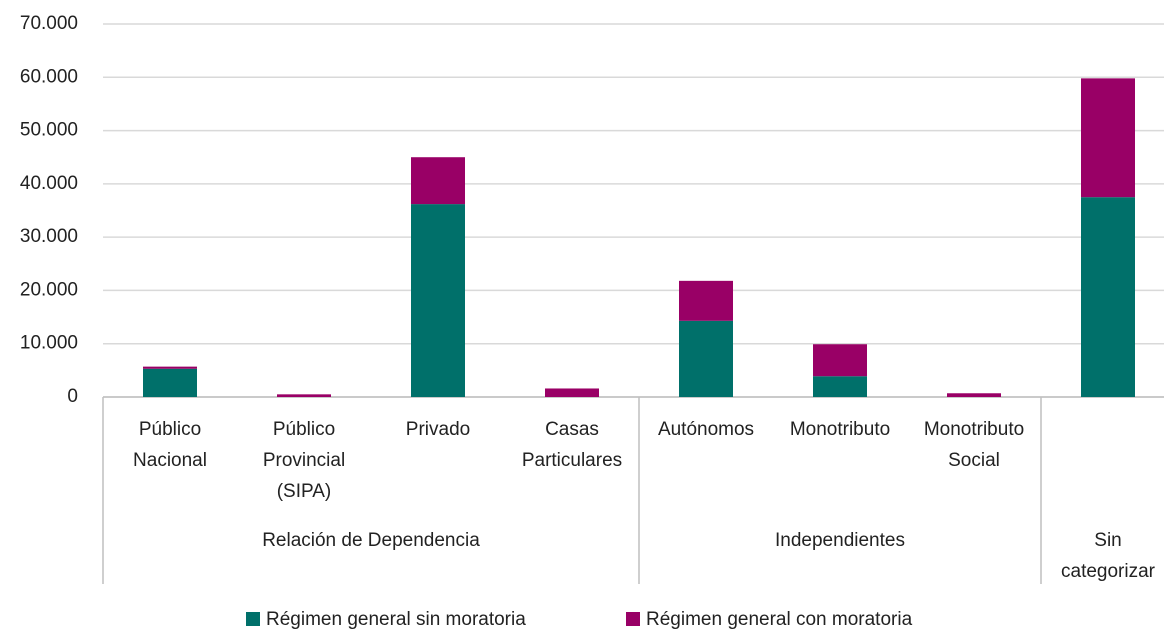 The width and height of the screenshot is (1164, 630). Describe the element at coordinates (49, 289) in the screenshot. I see `y-tick-label: 20.000` at that location.